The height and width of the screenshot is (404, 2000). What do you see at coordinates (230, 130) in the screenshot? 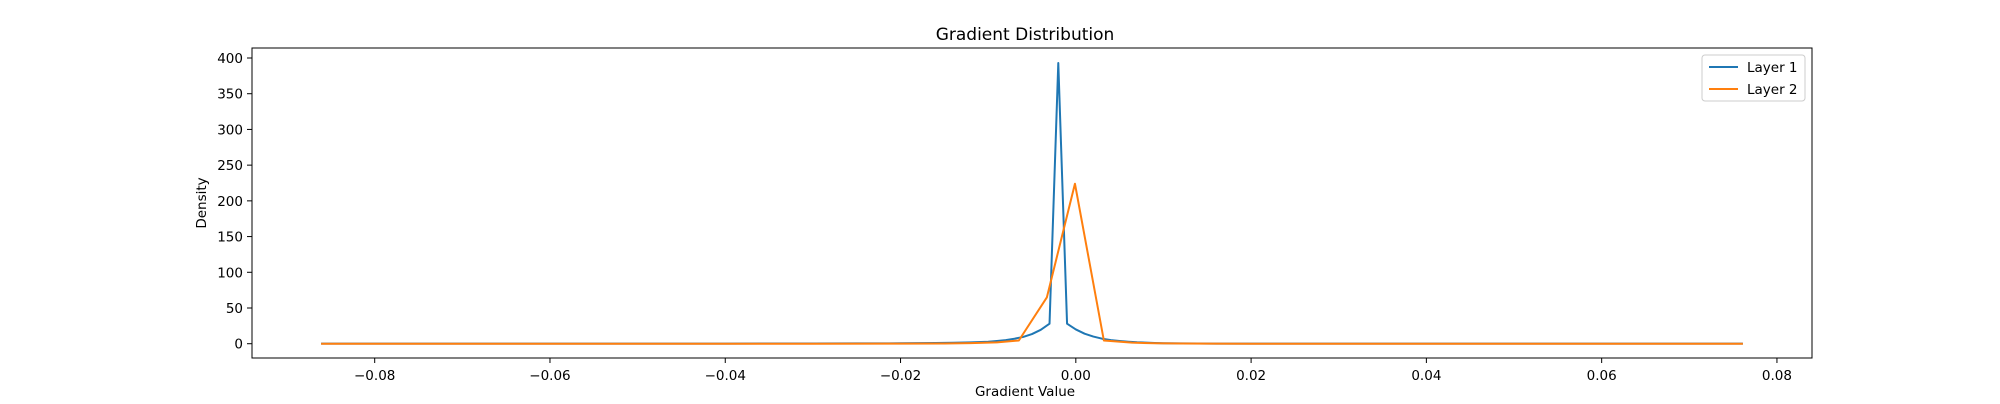
I see `y-tick-label: 300` at bounding box center [230, 130].